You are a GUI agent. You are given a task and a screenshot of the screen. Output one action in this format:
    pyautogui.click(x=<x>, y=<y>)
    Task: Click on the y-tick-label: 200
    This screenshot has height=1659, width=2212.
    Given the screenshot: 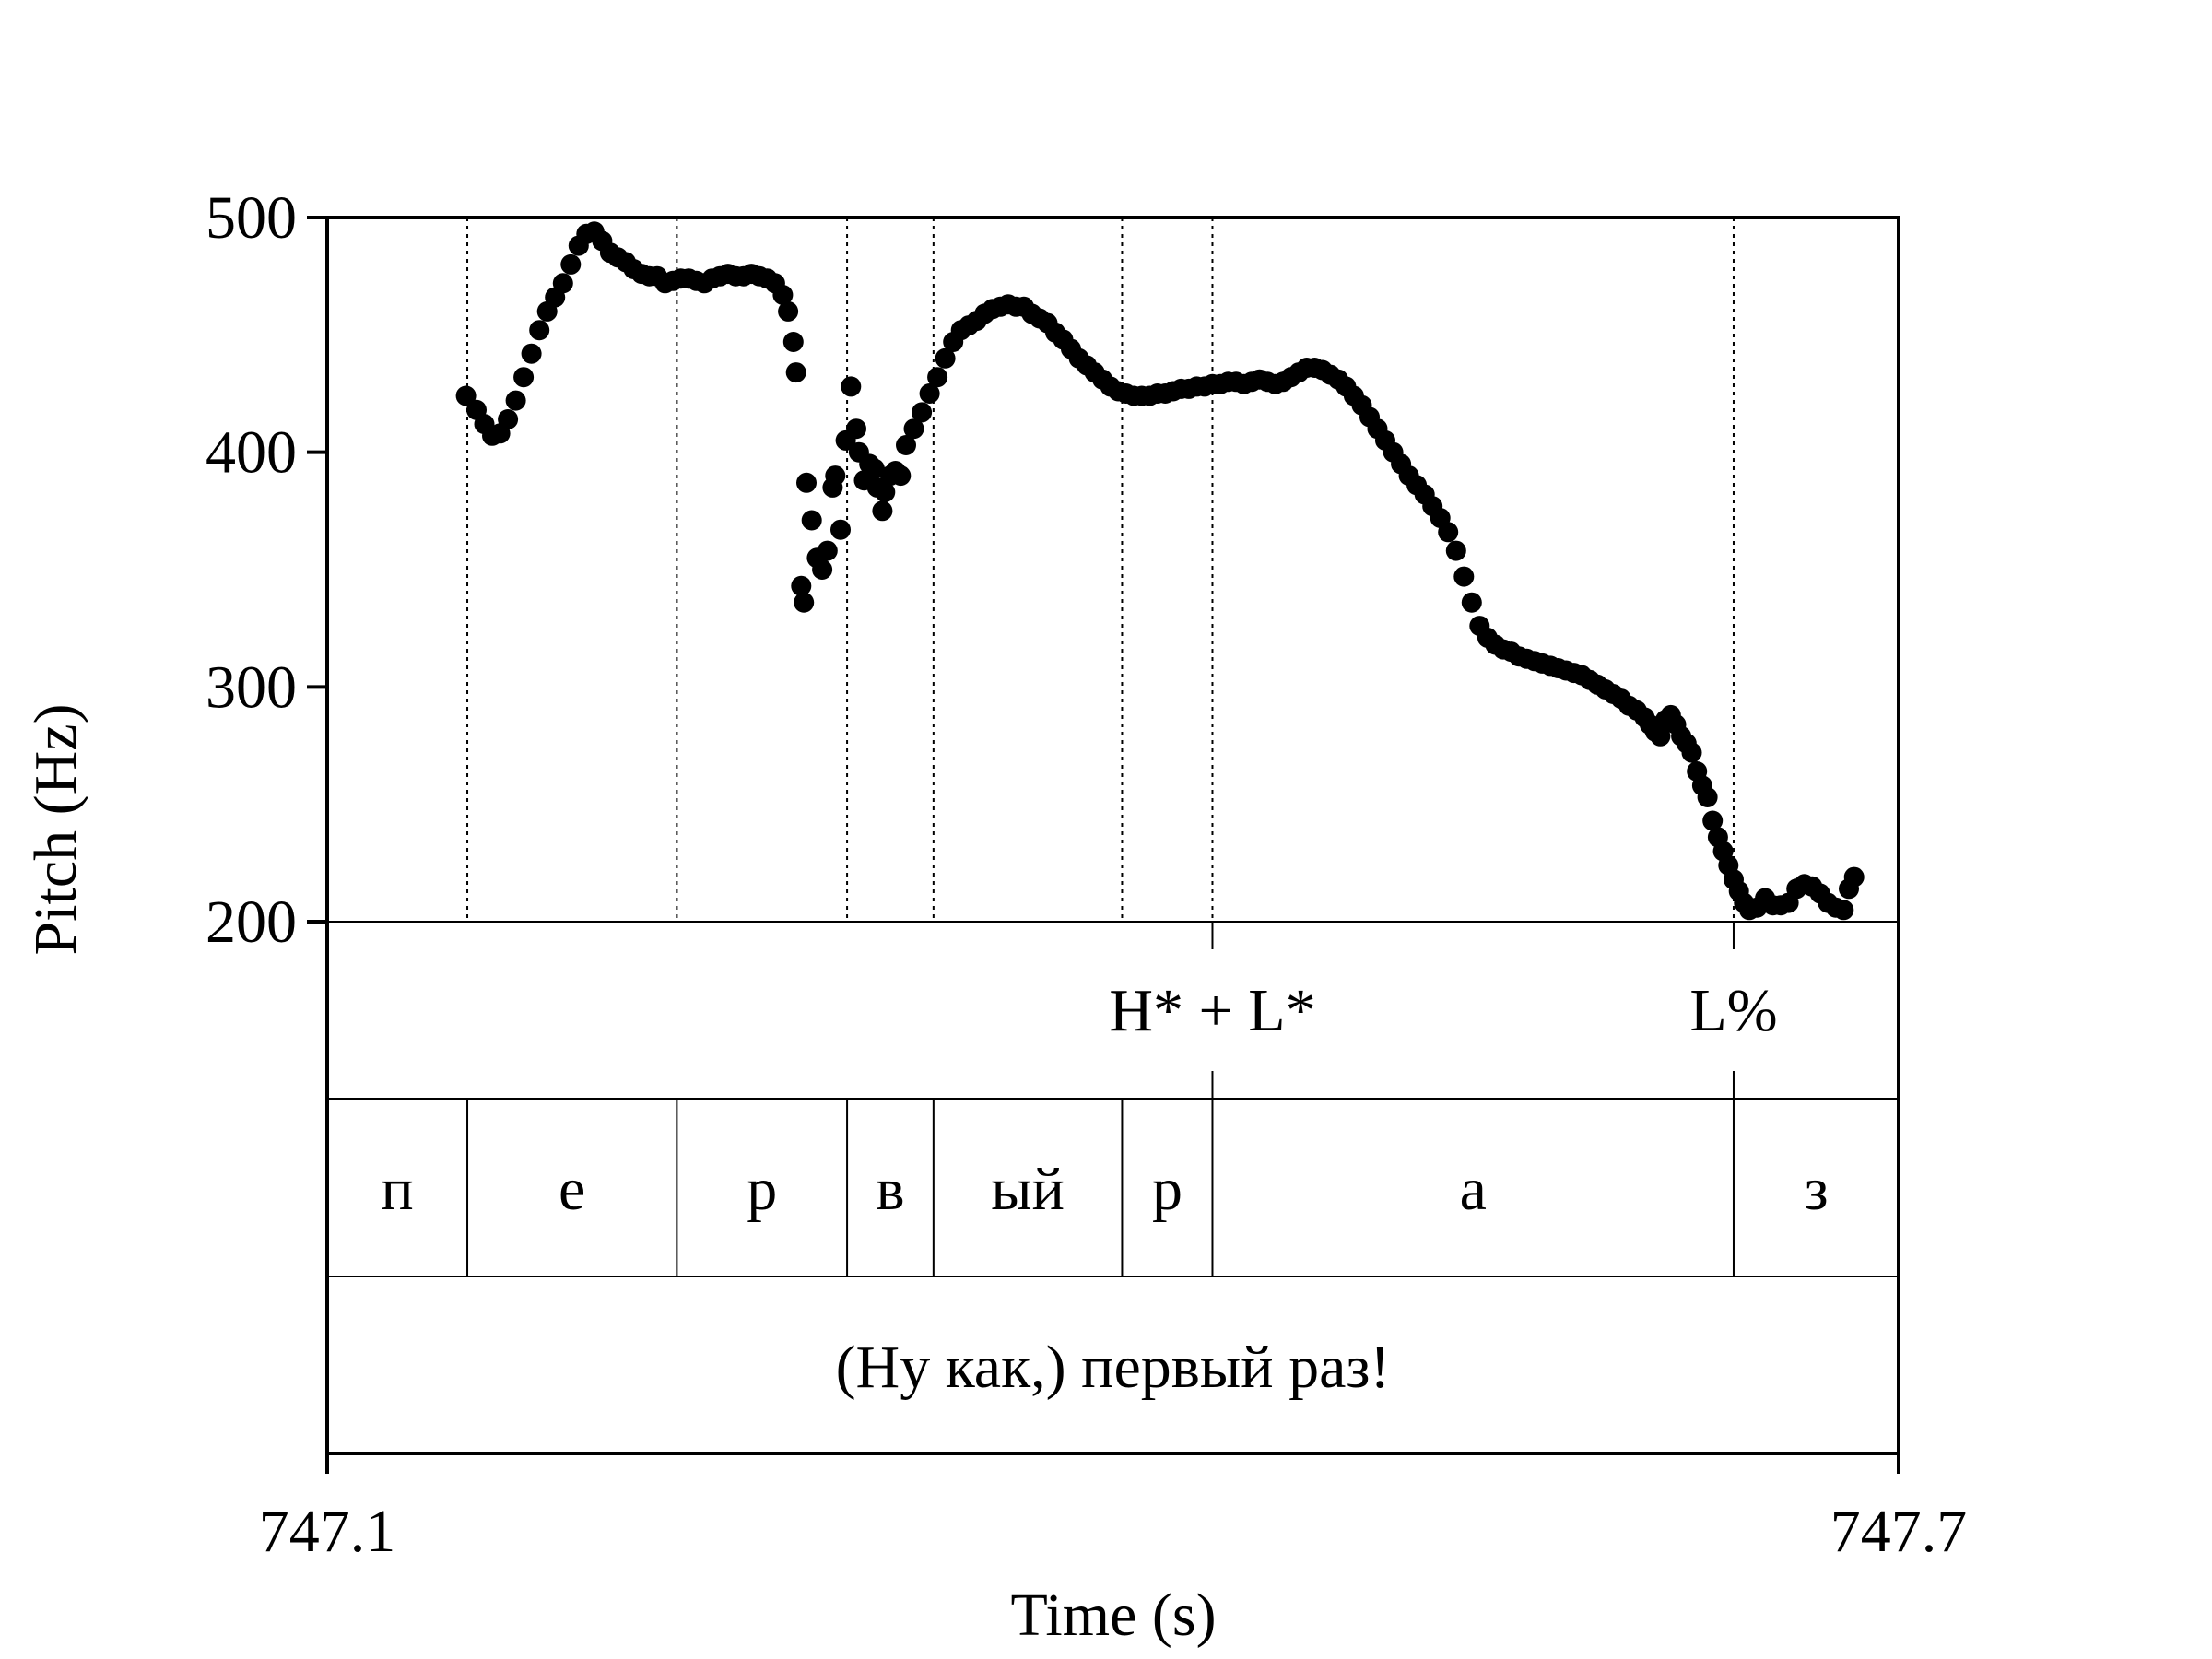 What is the action you would take?
    pyautogui.click(x=251, y=922)
    